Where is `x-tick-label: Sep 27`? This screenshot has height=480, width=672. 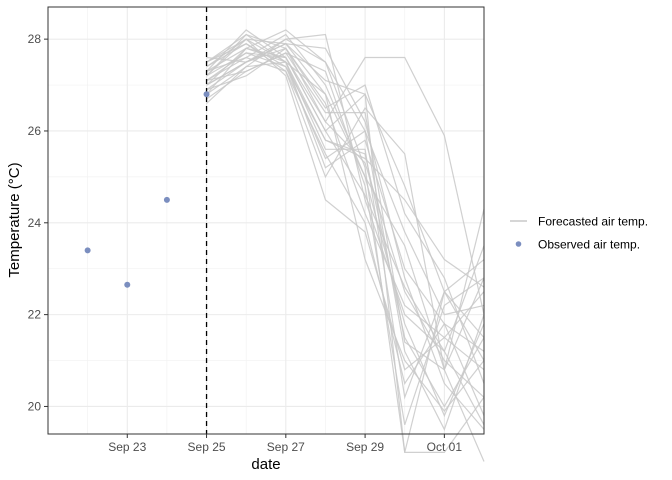
x-tick-label: Sep 27 is located at coordinates (286, 447).